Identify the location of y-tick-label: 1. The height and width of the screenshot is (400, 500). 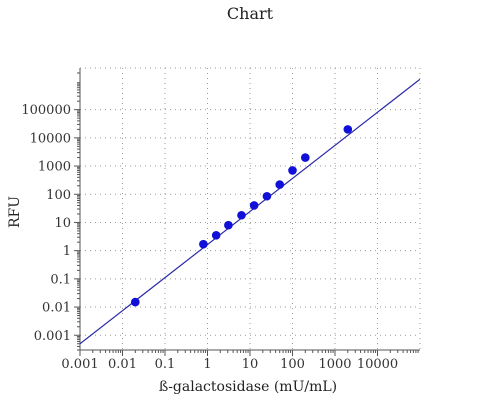
(67, 251).